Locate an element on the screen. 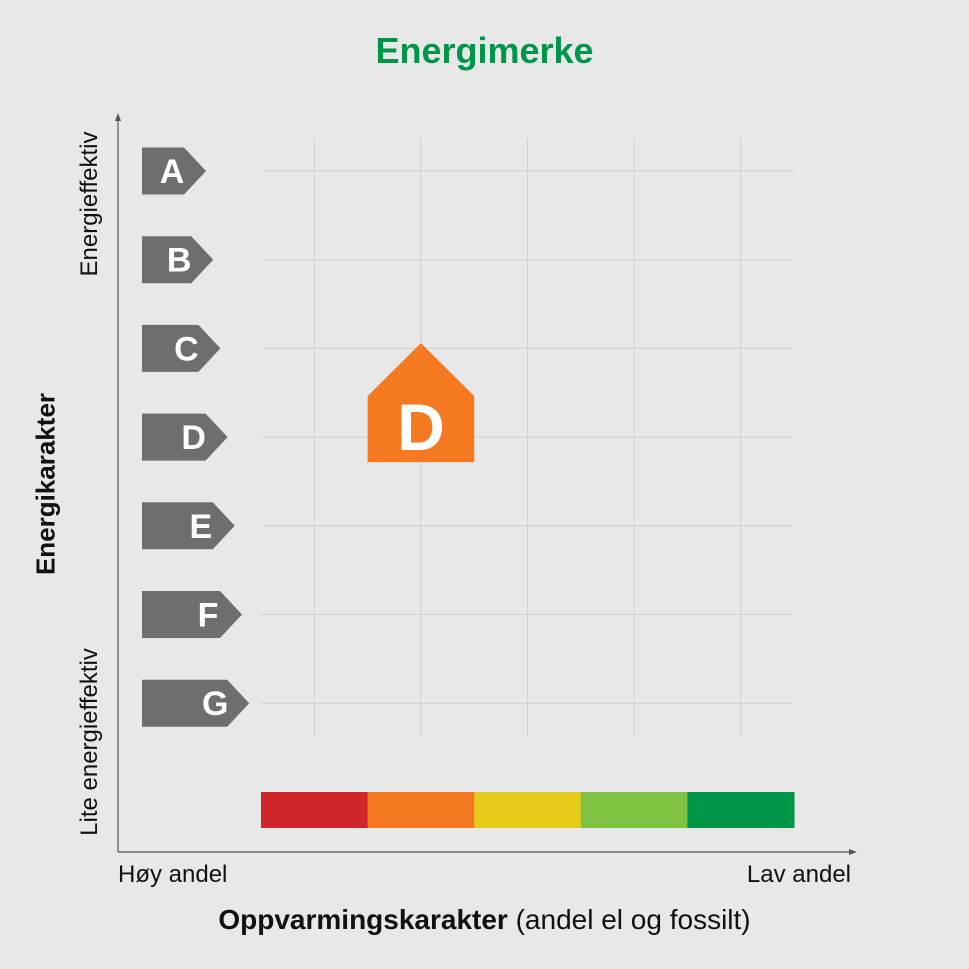  grade-arrow-b is located at coordinates (178, 260).